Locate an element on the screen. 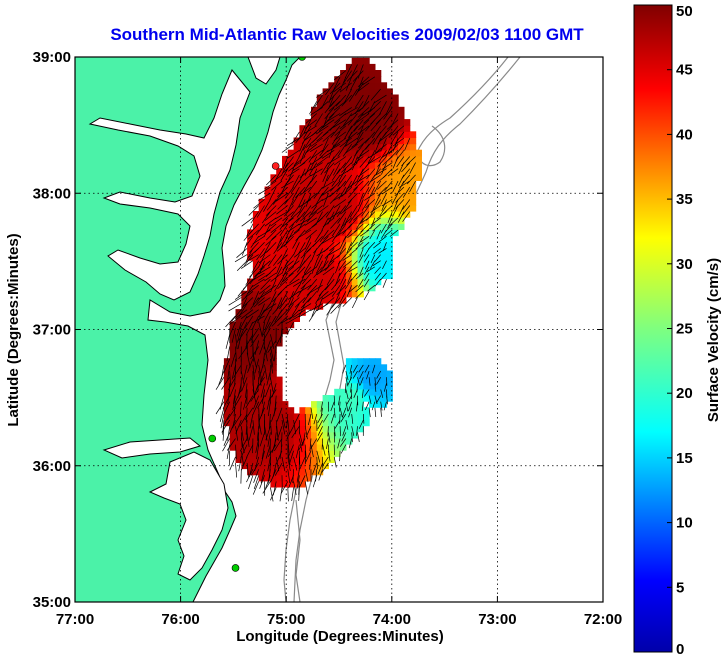 This screenshot has height=659, width=724. y-tick-label: 36:00 is located at coordinates (52, 466).